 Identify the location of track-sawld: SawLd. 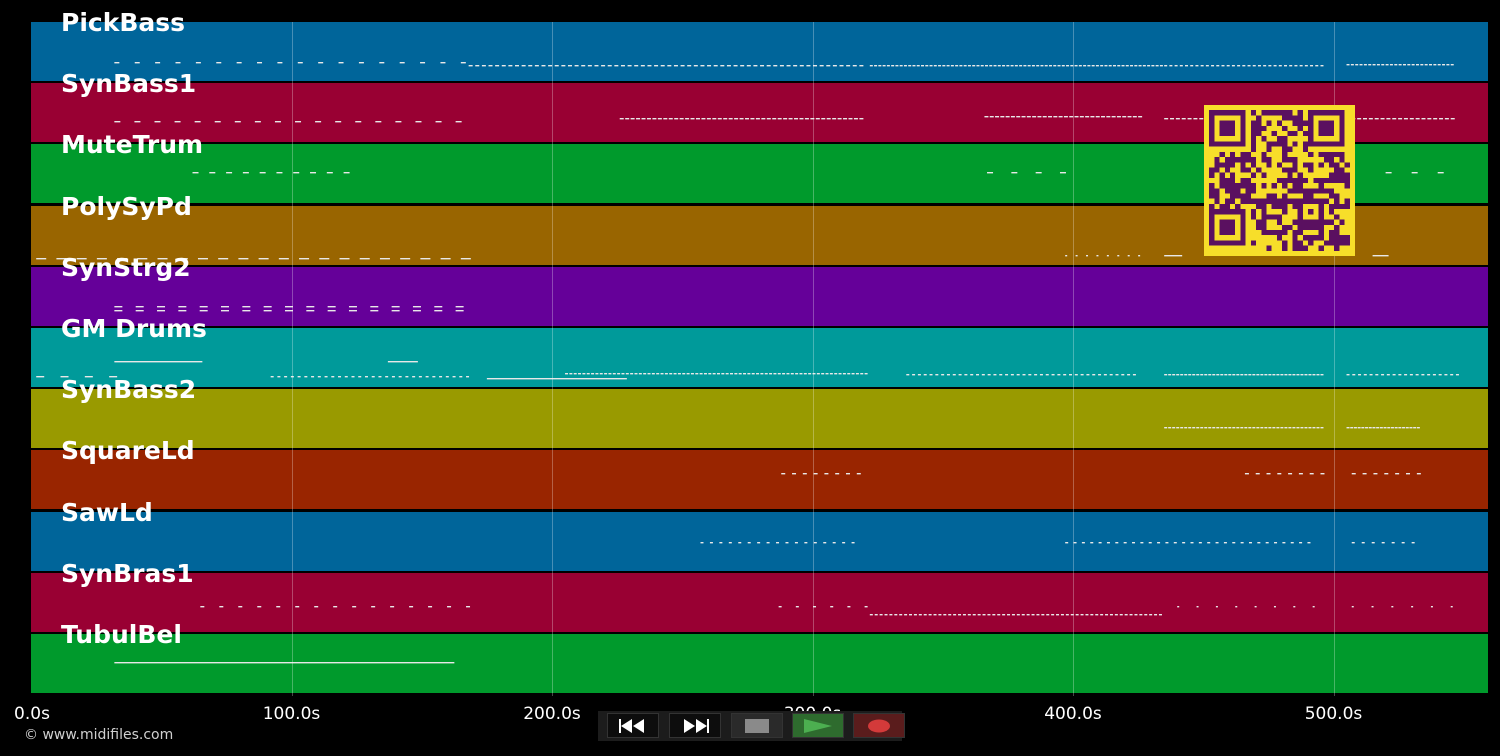
(759, 534).